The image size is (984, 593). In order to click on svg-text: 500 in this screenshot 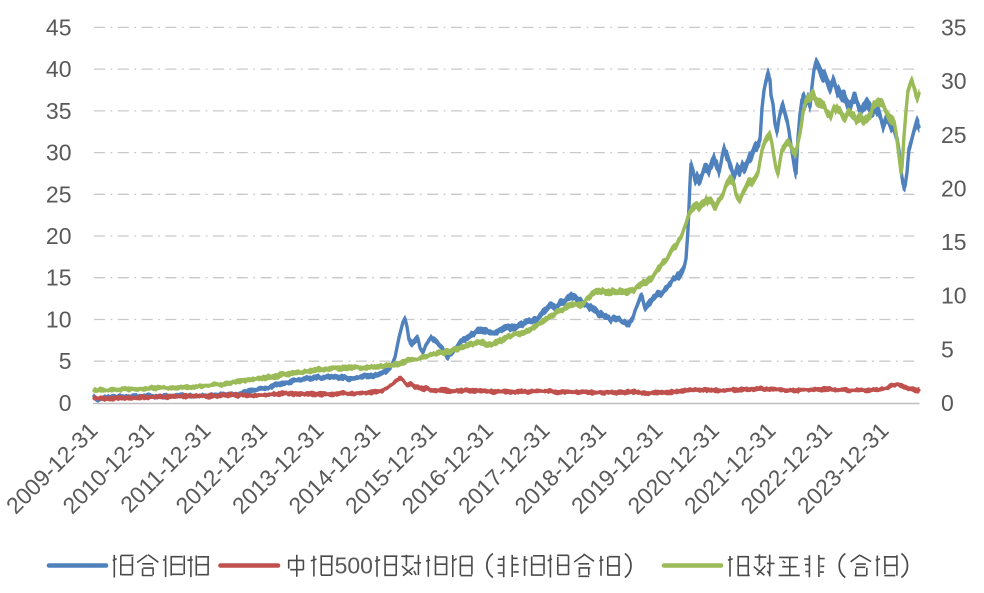, I will do `click(354, 566)`.